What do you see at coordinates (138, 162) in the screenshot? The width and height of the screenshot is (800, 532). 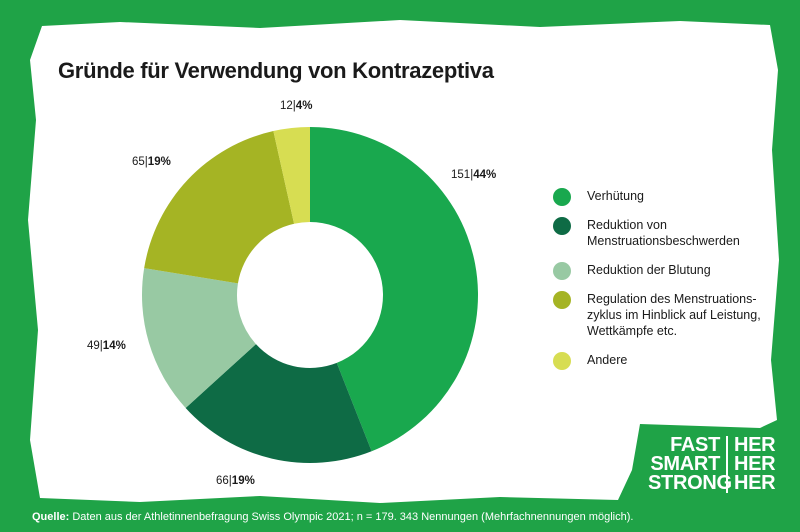 I see `slice-count: 65` at bounding box center [138, 162].